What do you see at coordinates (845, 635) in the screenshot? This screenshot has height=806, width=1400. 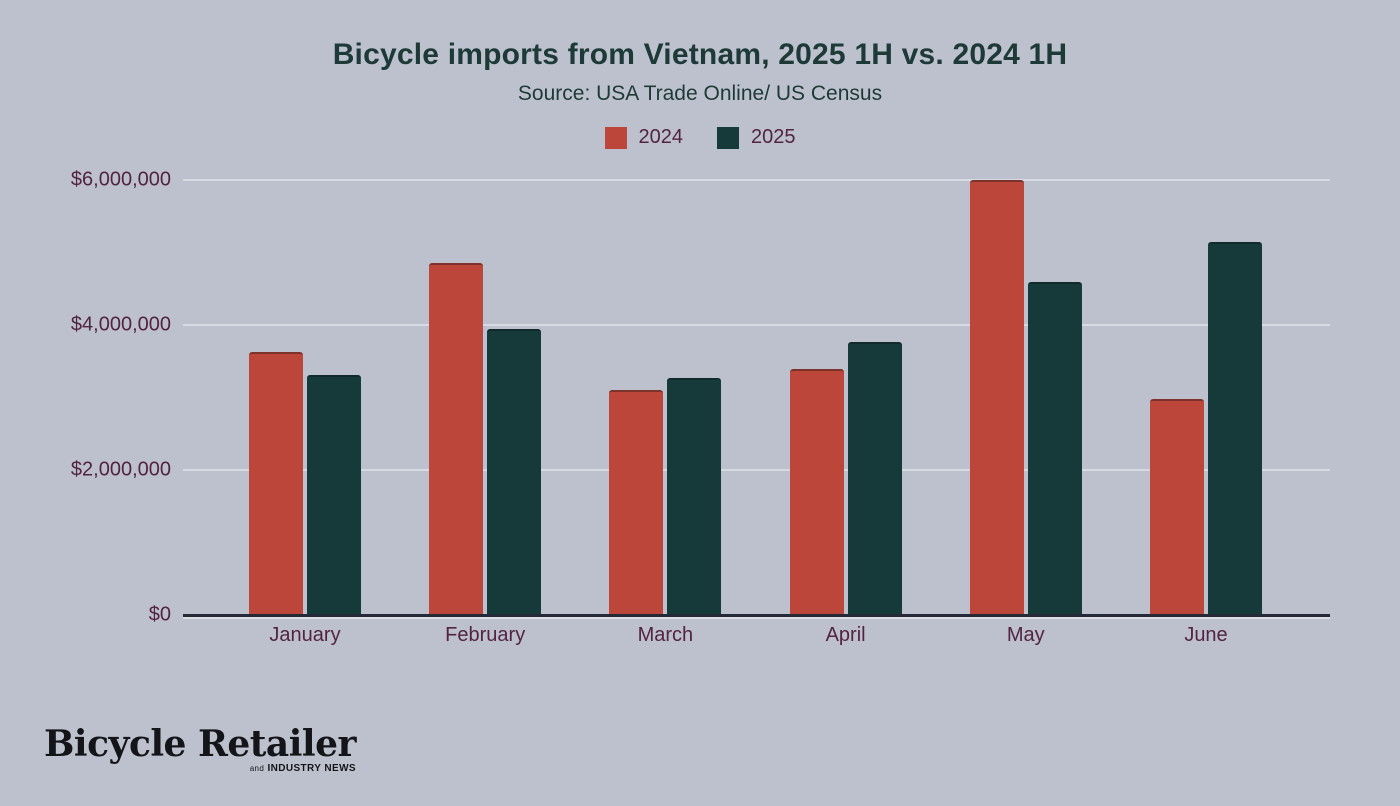 I see `x-tick-label-april: April` at bounding box center [845, 635].